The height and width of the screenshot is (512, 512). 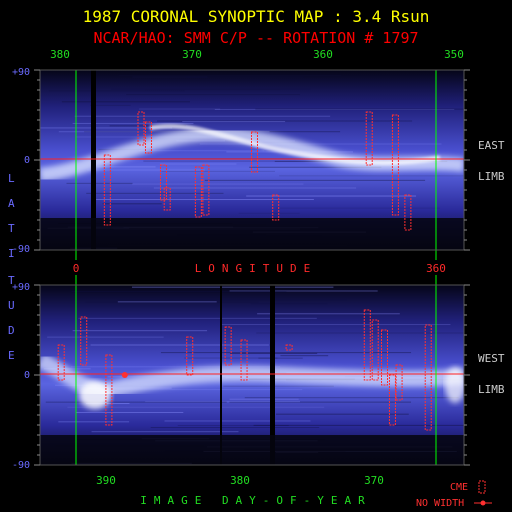 I want to click on top-tick-label: 370, so click(x=192, y=54).